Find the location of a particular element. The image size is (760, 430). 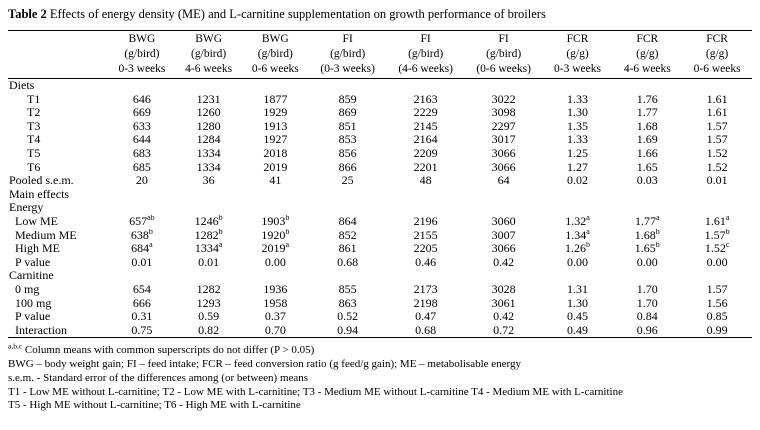

data-cell: 1334a is located at coordinates (208, 249).